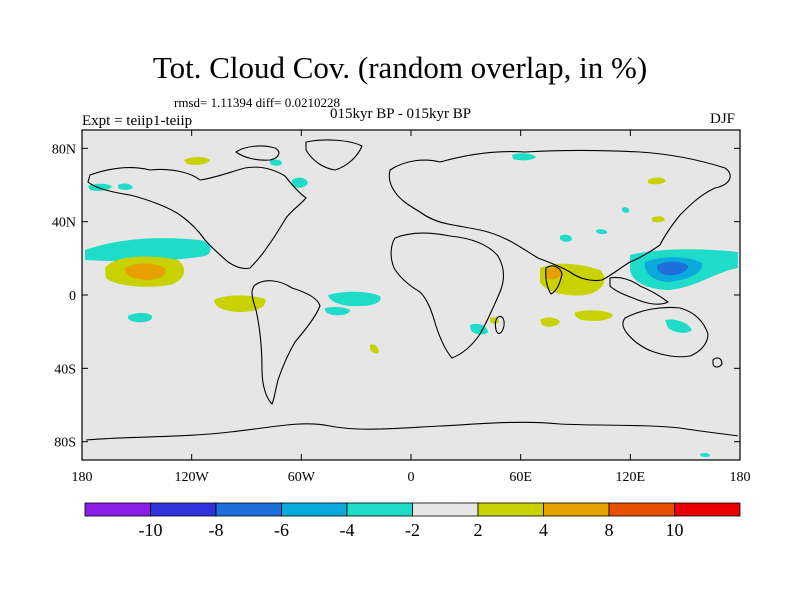 Image resolution: width=800 pixels, height=600 pixels. Describe the element at coordinates (216, 530) in the screenshot. I see `colorbar-label: -8` at that location.